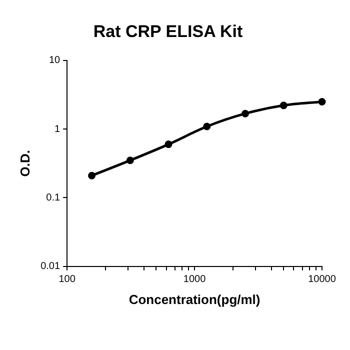 The width and height of the screenshot is (350, 350). What do you see at coordinates (57, 129) in the screenshot?
I see `y-tick-label: 1` at bounding box center [57, 129].